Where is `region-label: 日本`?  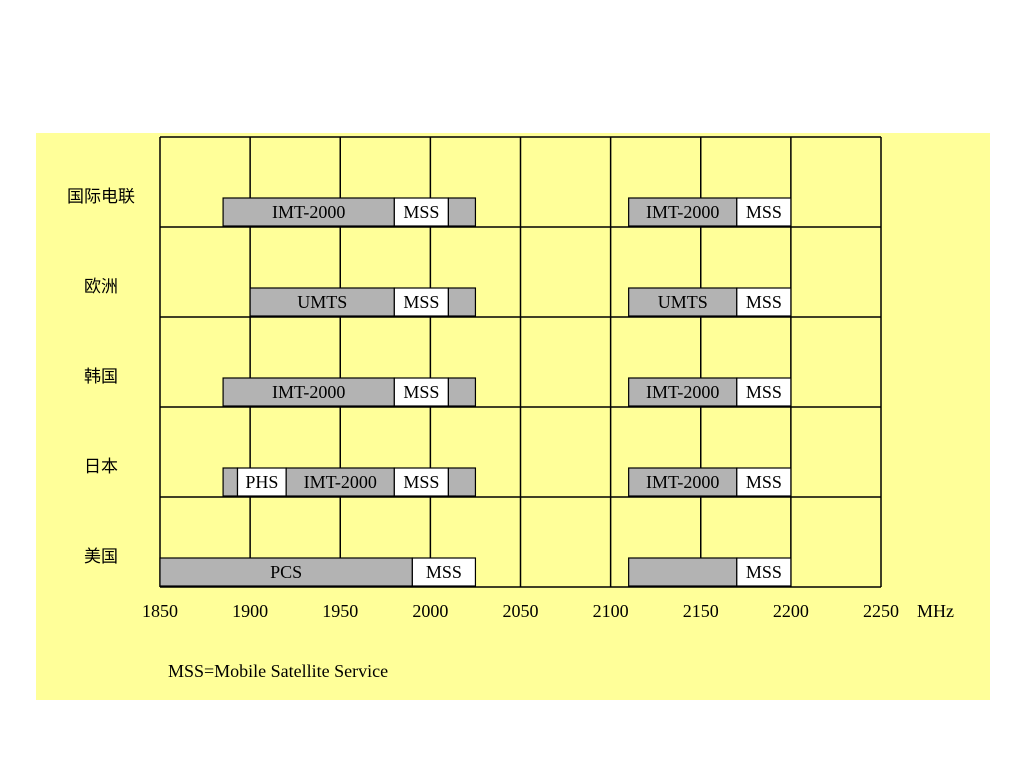
region-label: 日本 is located at coordinates (101, 467).